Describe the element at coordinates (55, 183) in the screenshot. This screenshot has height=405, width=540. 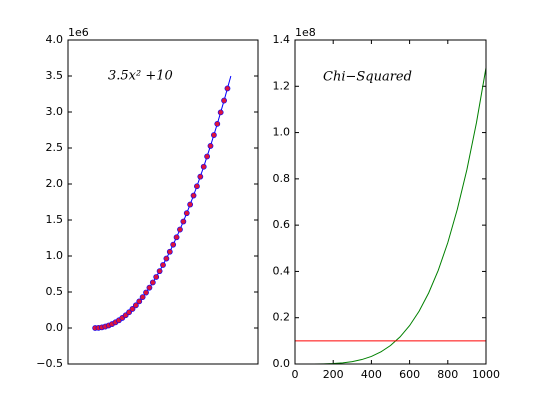
I see `y-tick-label: 2.0` at that location.